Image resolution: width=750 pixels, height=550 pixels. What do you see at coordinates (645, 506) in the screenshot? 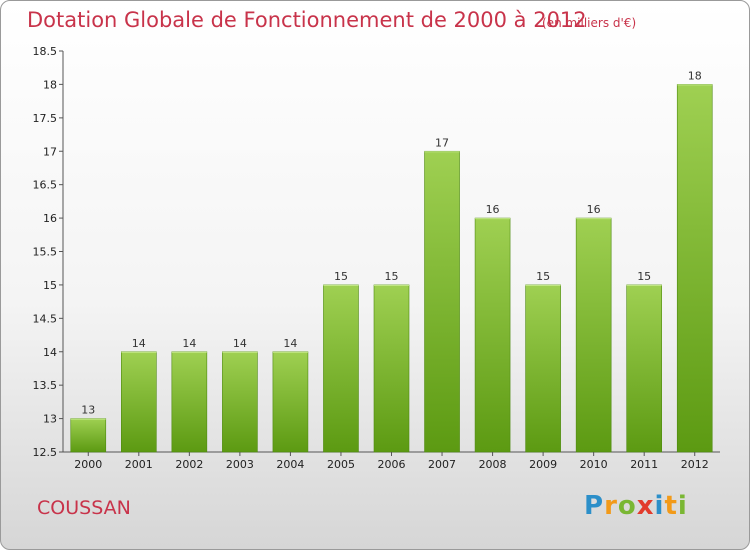
I see `logo-letter: x` at bounding box center [645, 506].